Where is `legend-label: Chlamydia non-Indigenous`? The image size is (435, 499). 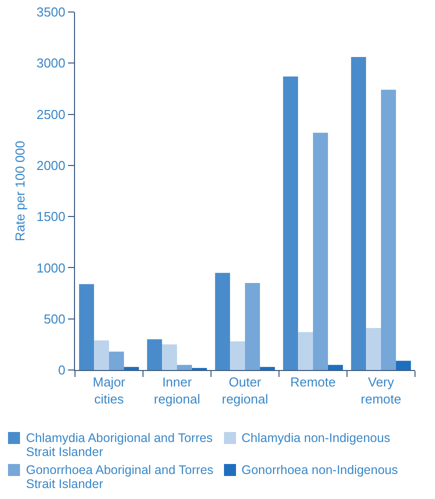 legend-label: Chlamydia non-Indigenous is located at coordinates (316, 438).